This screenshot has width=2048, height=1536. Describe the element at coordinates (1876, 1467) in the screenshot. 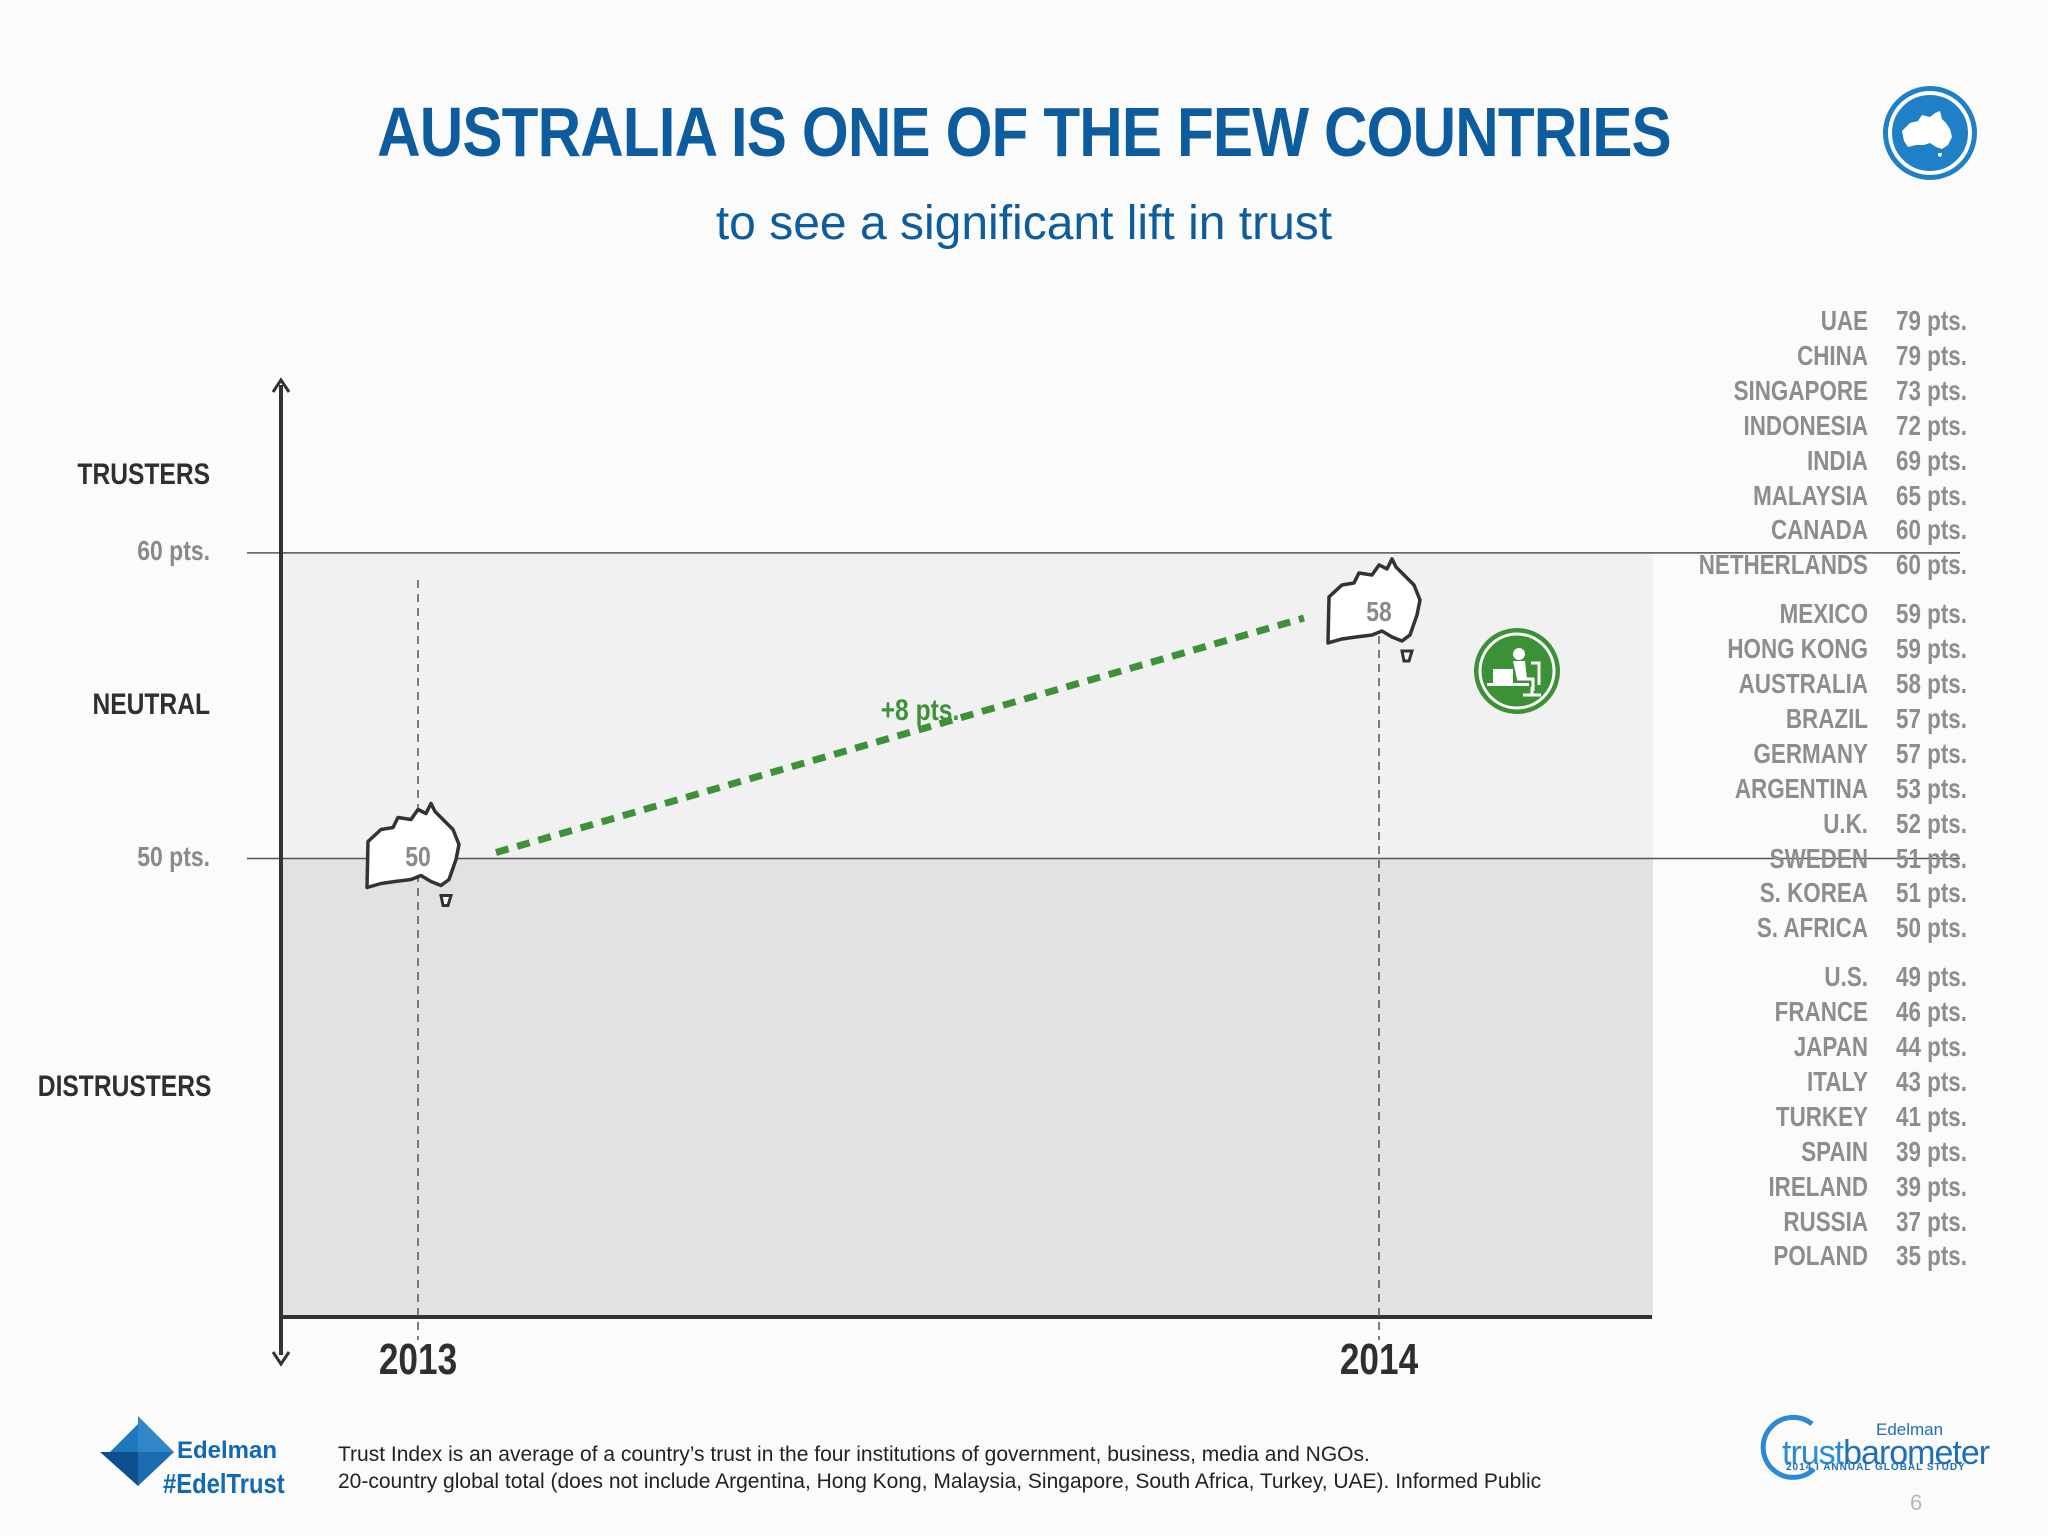

I see `trustbarometer-subtitle: 2014 I ANNUAL GLOBAL STUDY` at that location.